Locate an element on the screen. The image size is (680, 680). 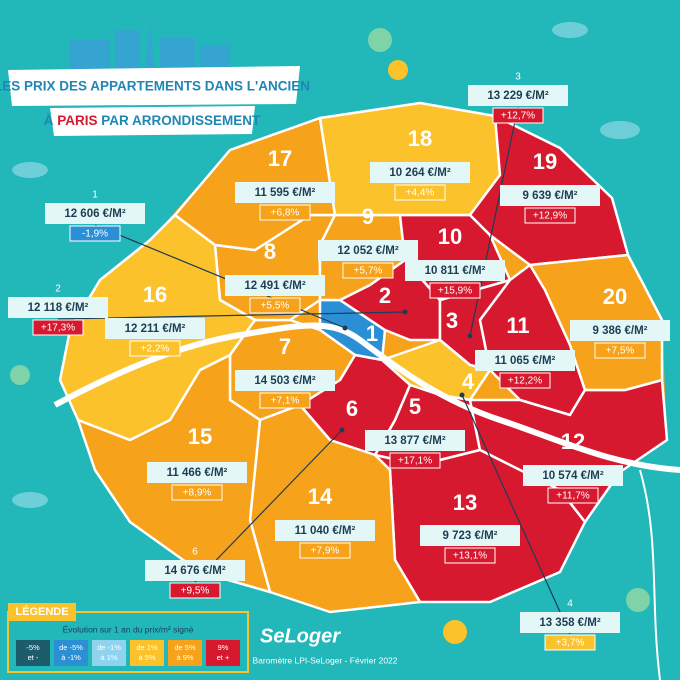
callout-number: 1 is located at coordinates (95, 195).